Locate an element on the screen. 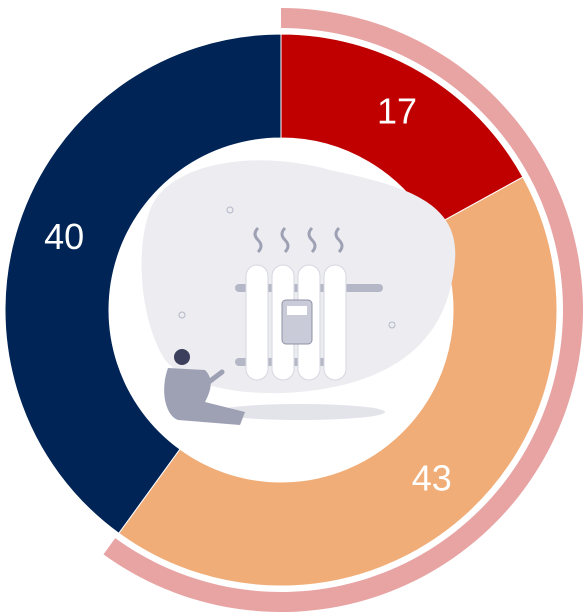 This screenshot has height=616, width=583. person-body is located at coordinates (204, 396).